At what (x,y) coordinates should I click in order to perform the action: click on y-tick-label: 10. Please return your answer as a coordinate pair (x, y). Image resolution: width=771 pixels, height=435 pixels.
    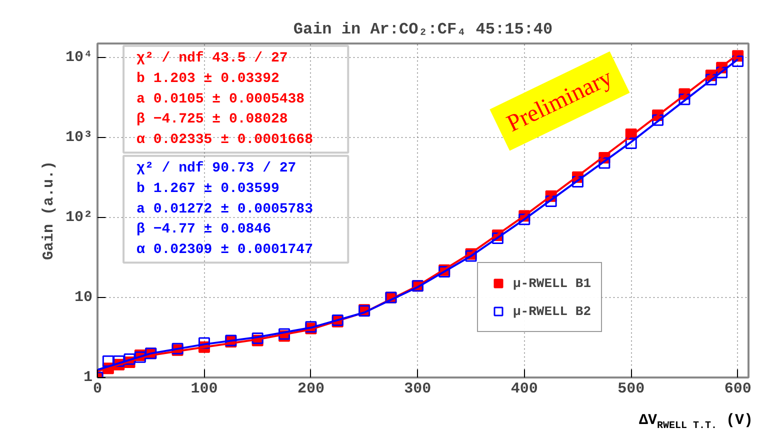
    Looking at the image, I should click on (83, 297).